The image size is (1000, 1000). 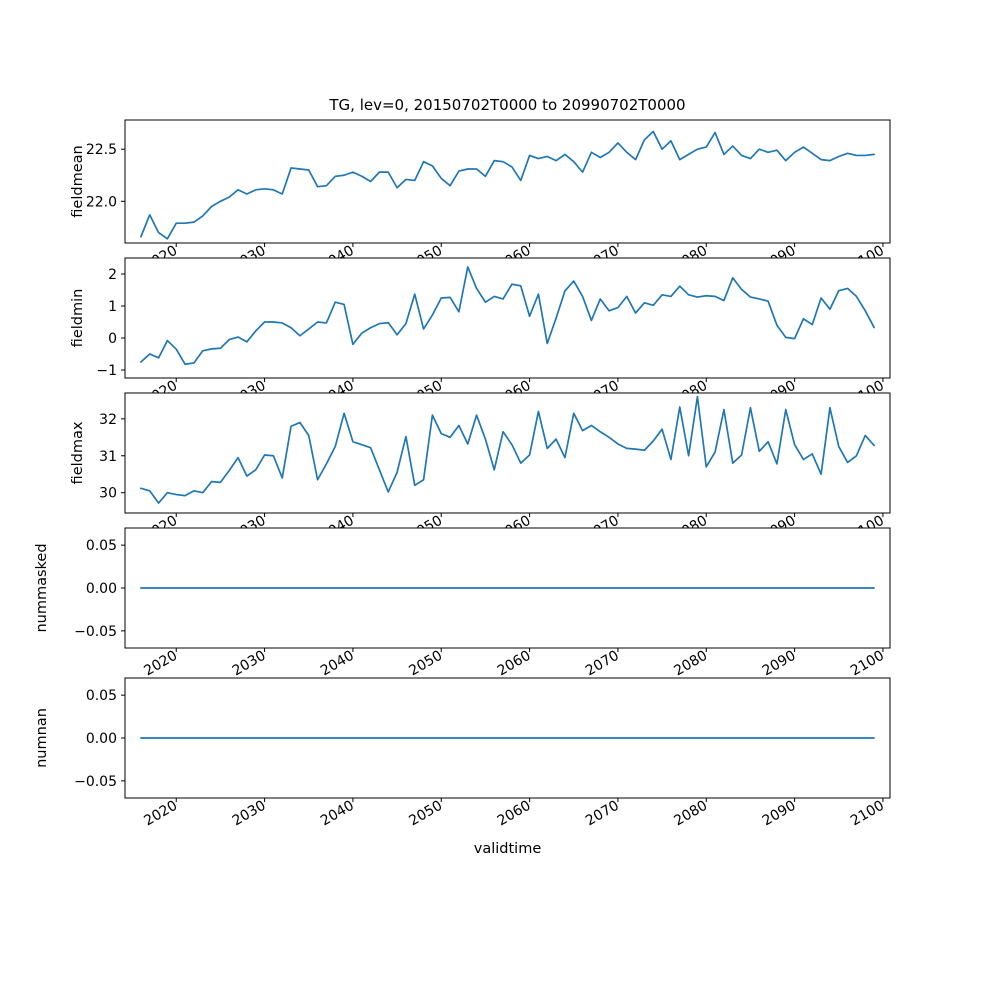 I want to click on y-tick-label: 1, so click(x=112, y=307).